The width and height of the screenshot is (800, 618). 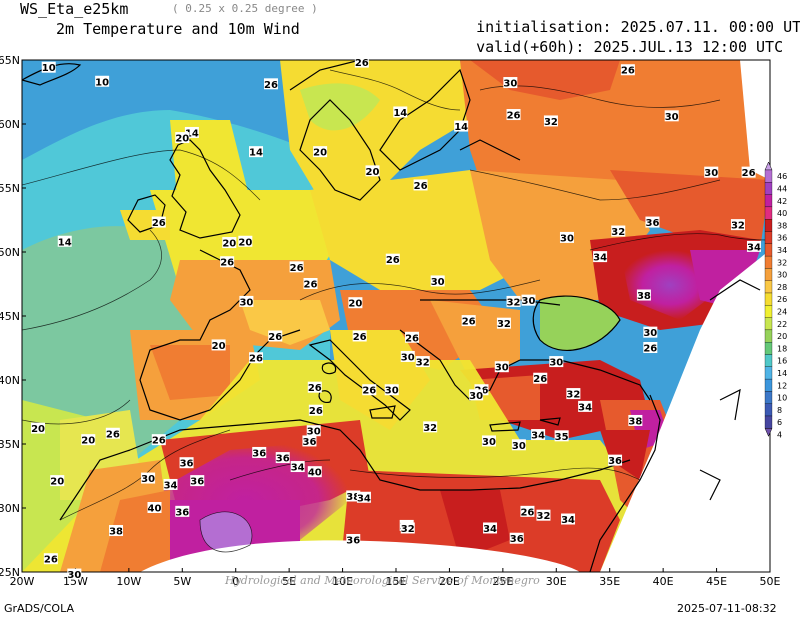 What do you see at coordinates (585, 407) in the screenshot?
I see `contour-label: 34` at bounding box center [585, 407].